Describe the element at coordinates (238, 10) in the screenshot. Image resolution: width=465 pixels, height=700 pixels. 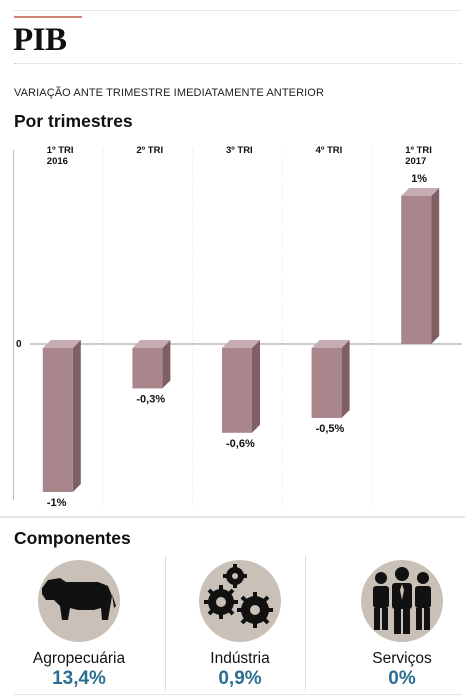
I see `top-rule` at that location.